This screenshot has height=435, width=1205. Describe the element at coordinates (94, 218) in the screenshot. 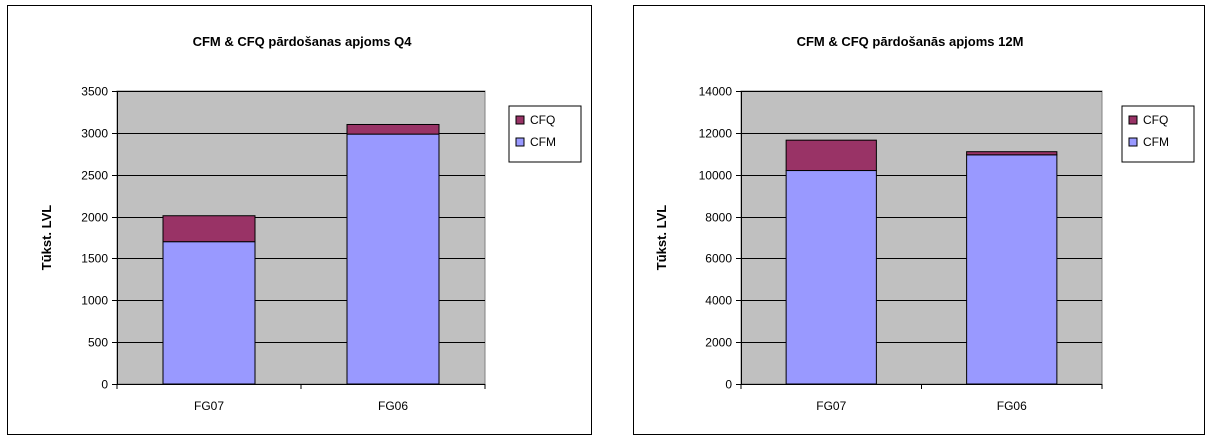

I see `chart-0-ytick-label: 2000` at that location.